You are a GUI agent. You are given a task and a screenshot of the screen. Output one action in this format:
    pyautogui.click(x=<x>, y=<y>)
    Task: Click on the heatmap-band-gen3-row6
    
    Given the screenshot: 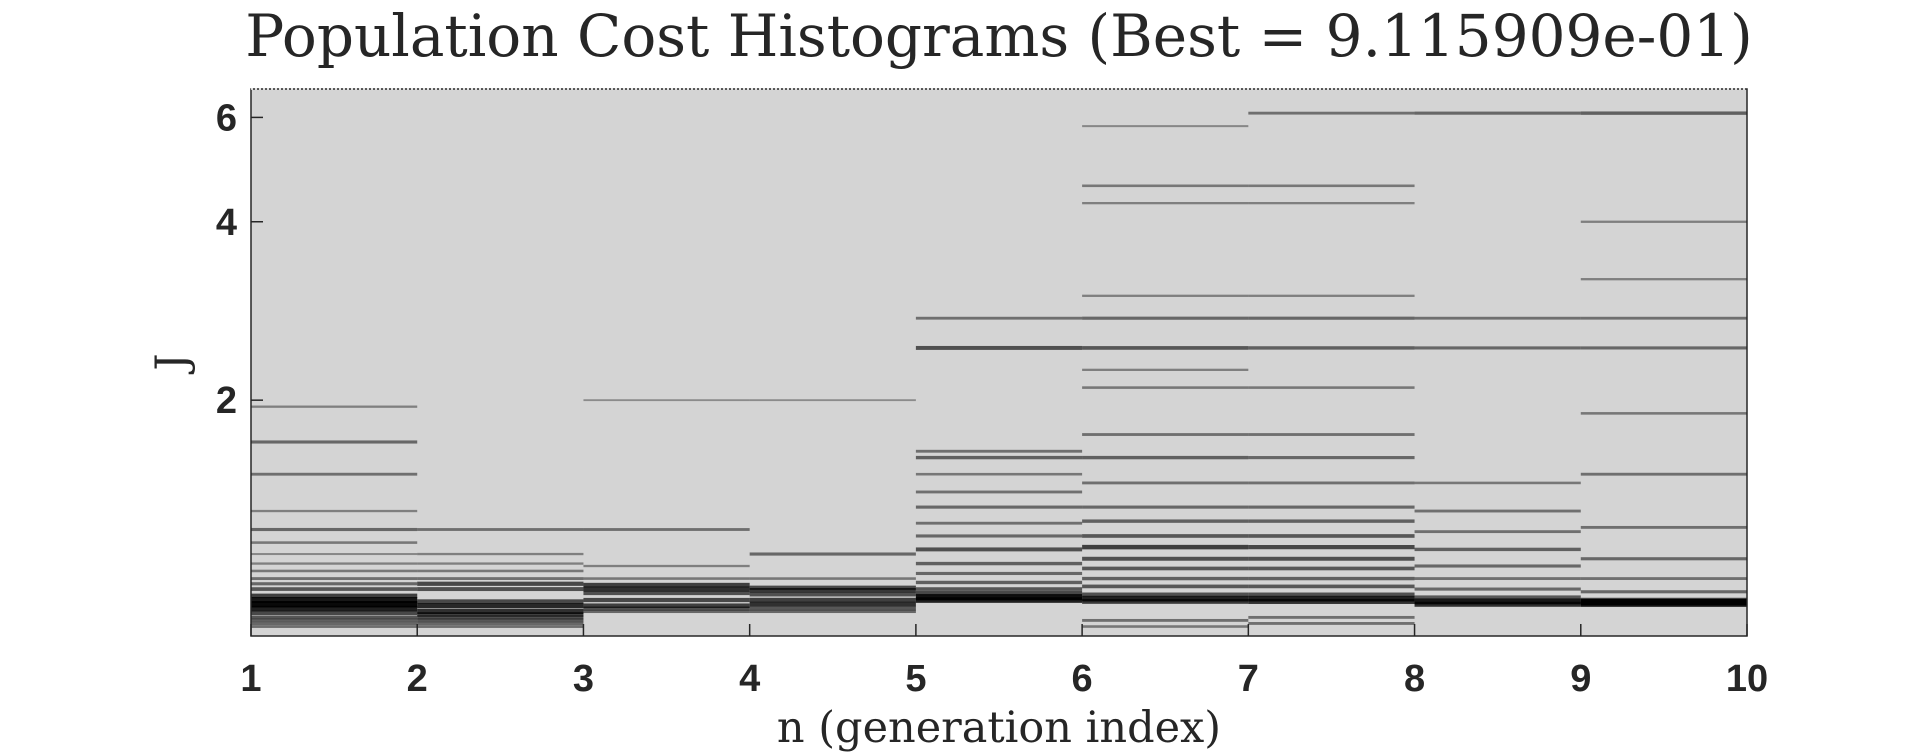 What is the action you would take?
    pyautogui.click(x=666, y=608)
    